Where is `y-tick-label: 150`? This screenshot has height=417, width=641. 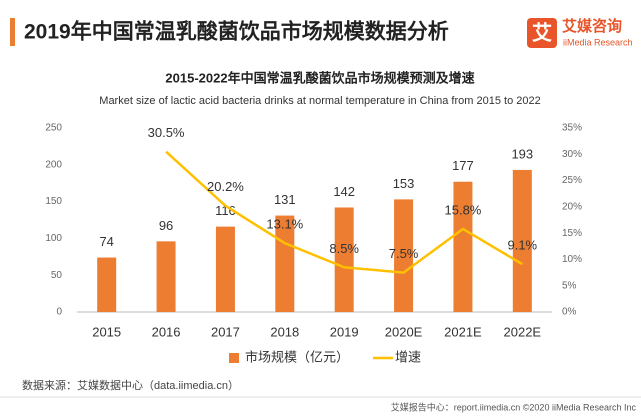 y-tick-label: 150 is located at coordinates (53, 201).